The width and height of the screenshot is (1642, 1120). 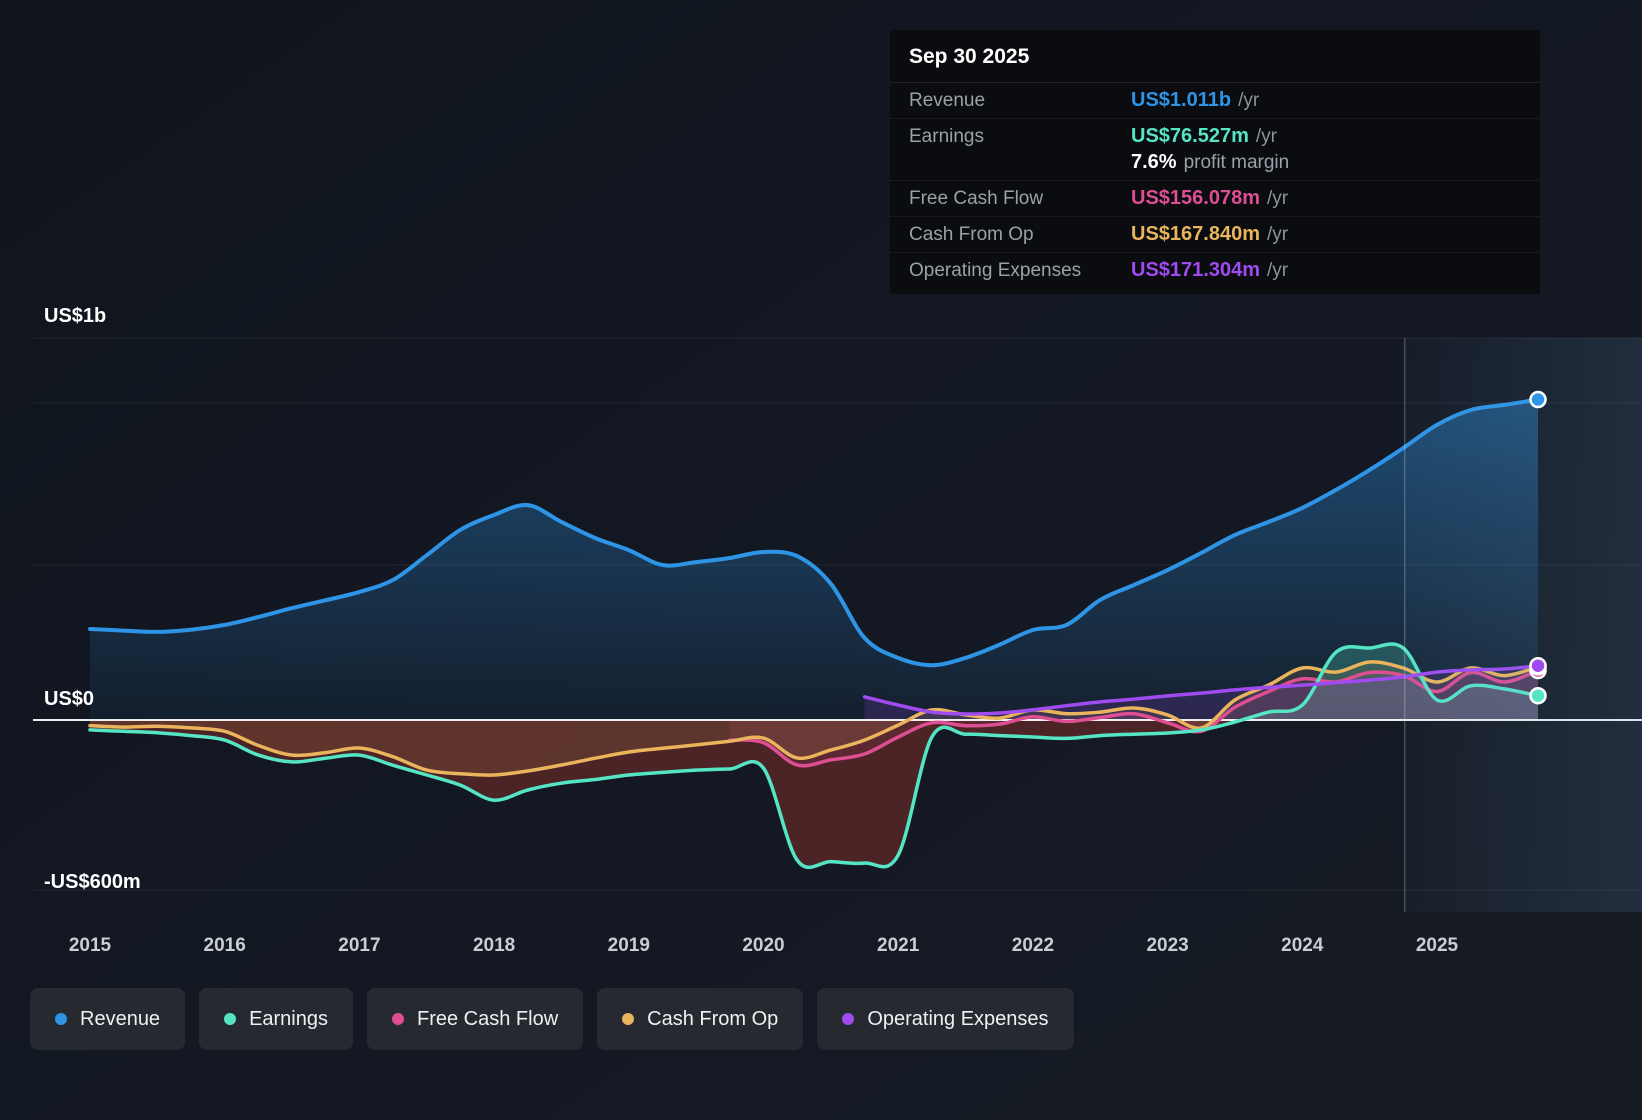 What do you see at coordinates (1215, 56) in the screenshot?
I see `tooltip-date: Sep 30 2025` at bounding box center [1215, 56].